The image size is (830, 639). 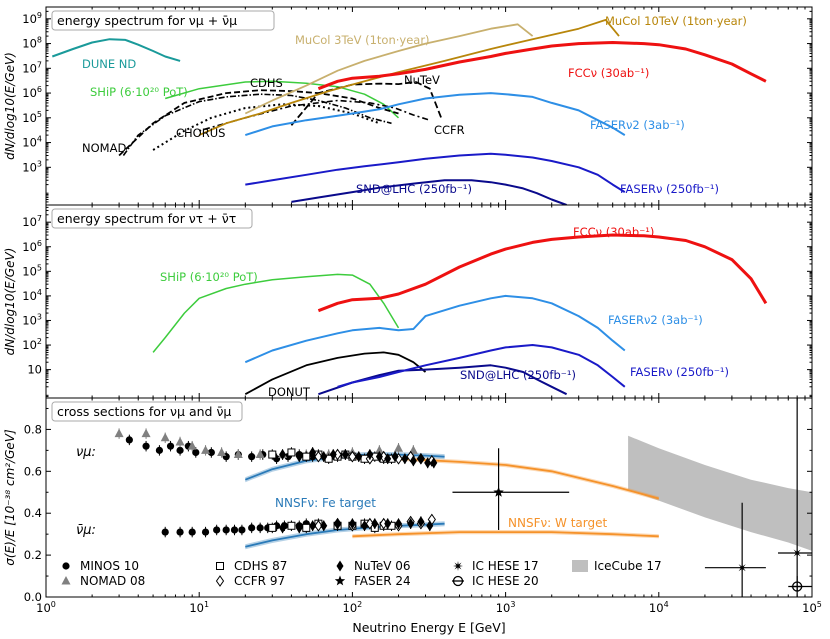 What do you see at coordinates (557, 523) in the screenshot?
I see `band-label: NNSFν: W target` at bounding box center [557, 523].